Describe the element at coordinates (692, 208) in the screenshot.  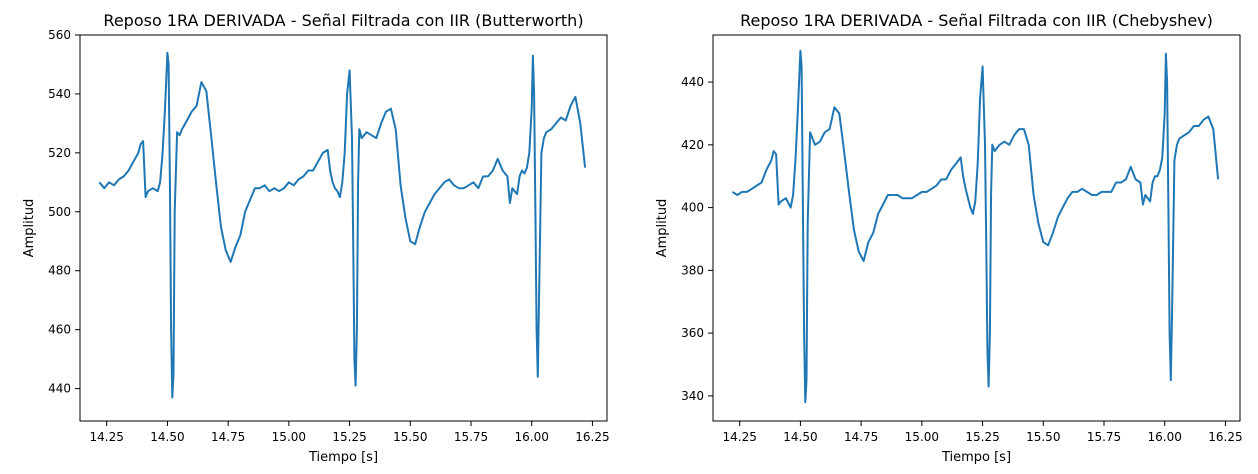
I see `y-tick-label: 400` at that location.